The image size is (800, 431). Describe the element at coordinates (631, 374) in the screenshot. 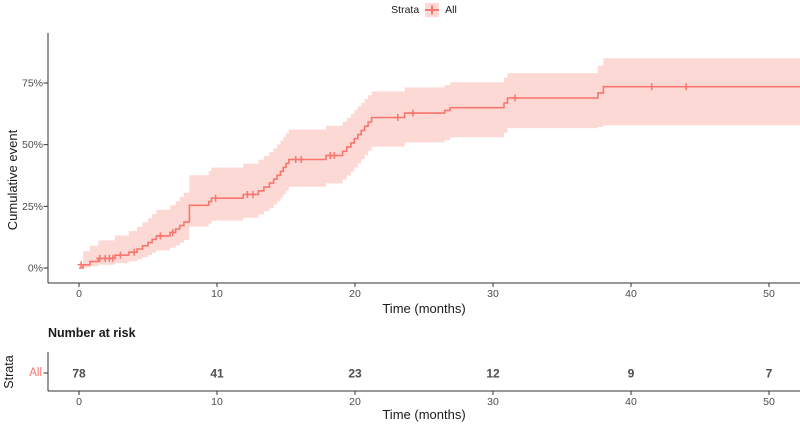

I see `number-at-risk-value: 9` at that location.